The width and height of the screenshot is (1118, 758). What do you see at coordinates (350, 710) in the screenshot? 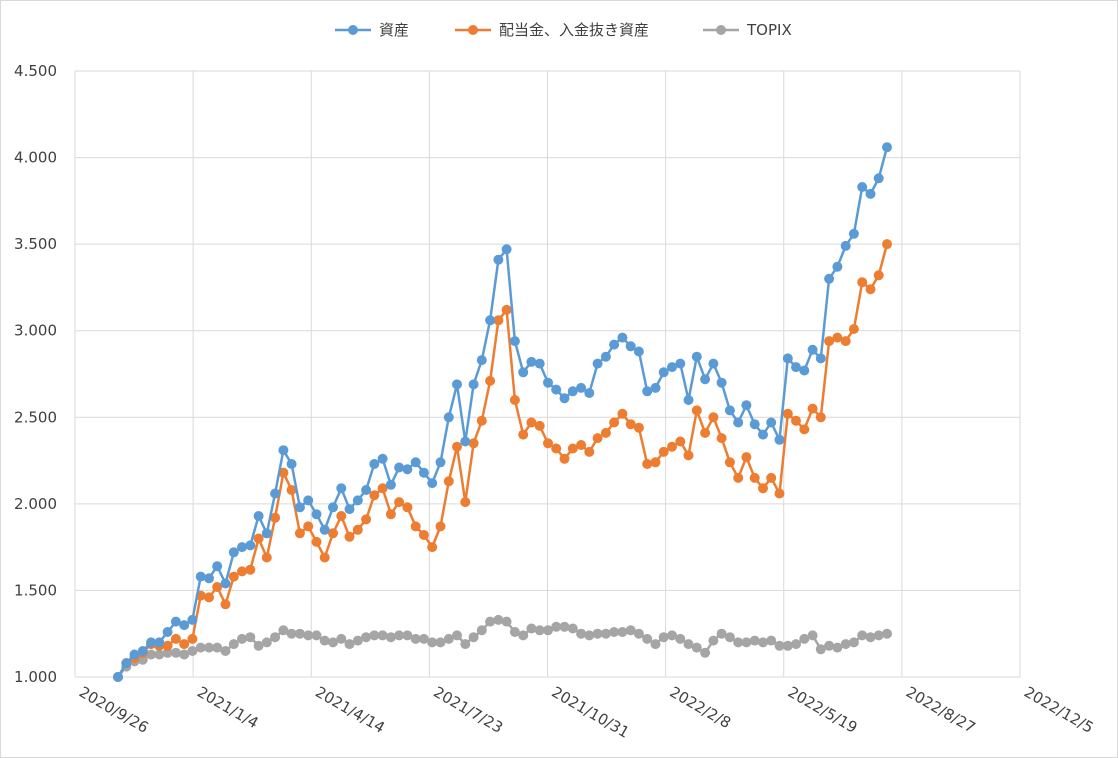
I see `x-tick-label: 2021/4/14` at bounding box center [350, 710].